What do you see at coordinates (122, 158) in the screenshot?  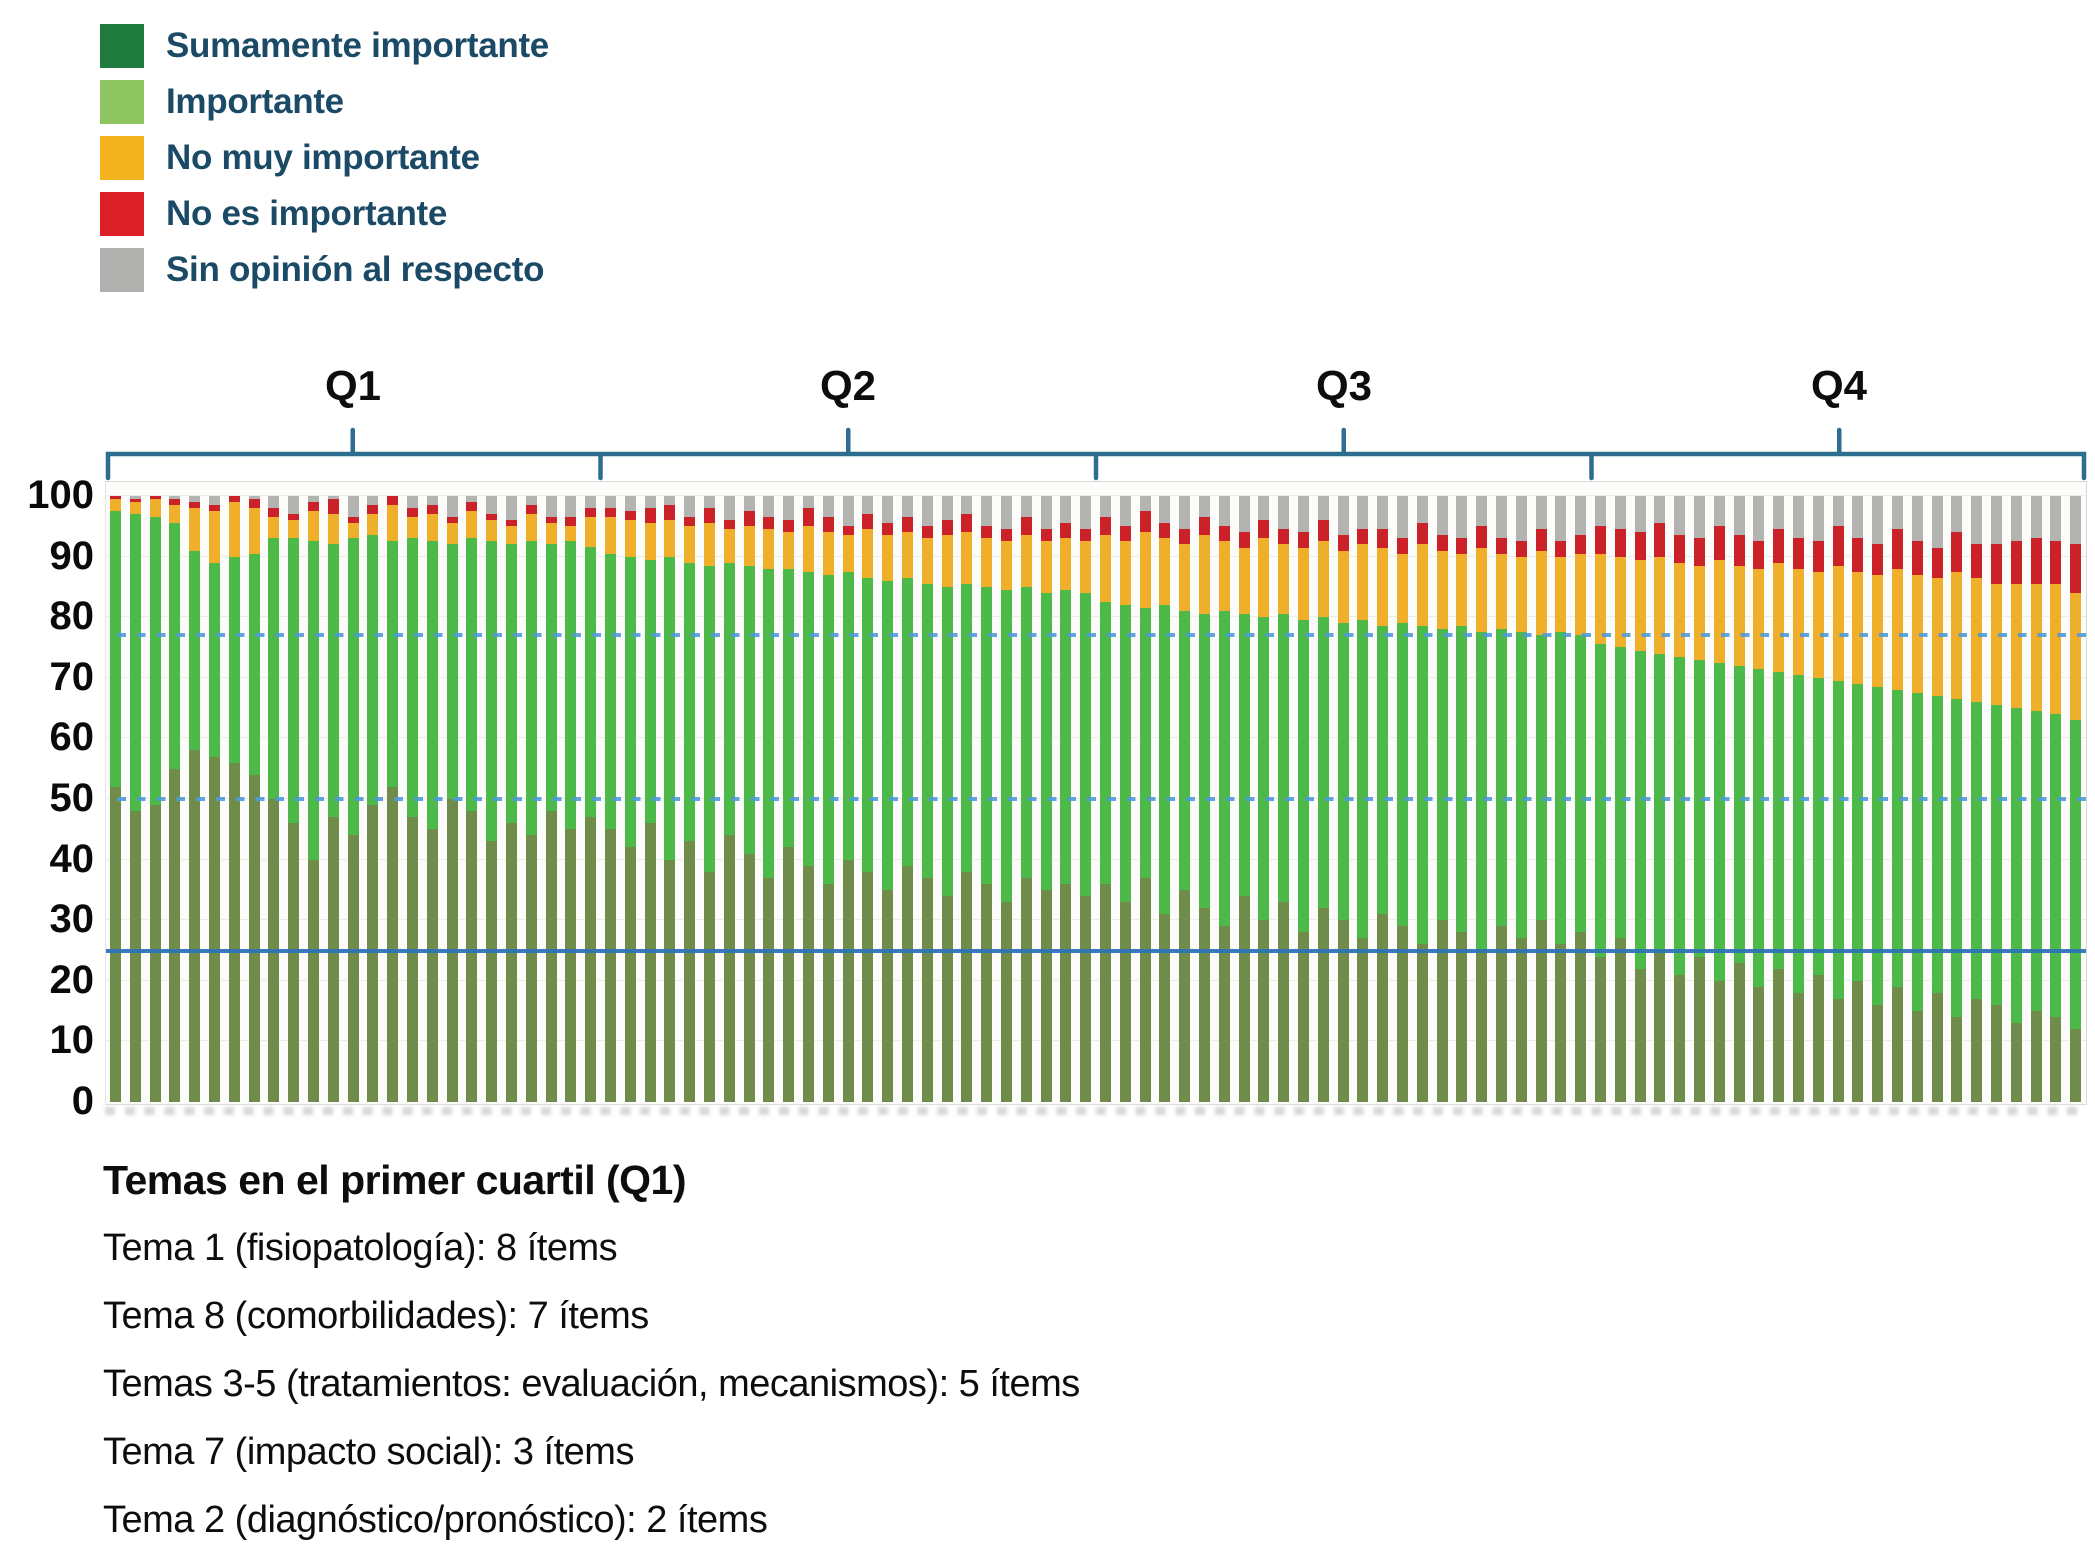 I see `legend-swatch-no-muy-importante` at bounding box center [122, 158].